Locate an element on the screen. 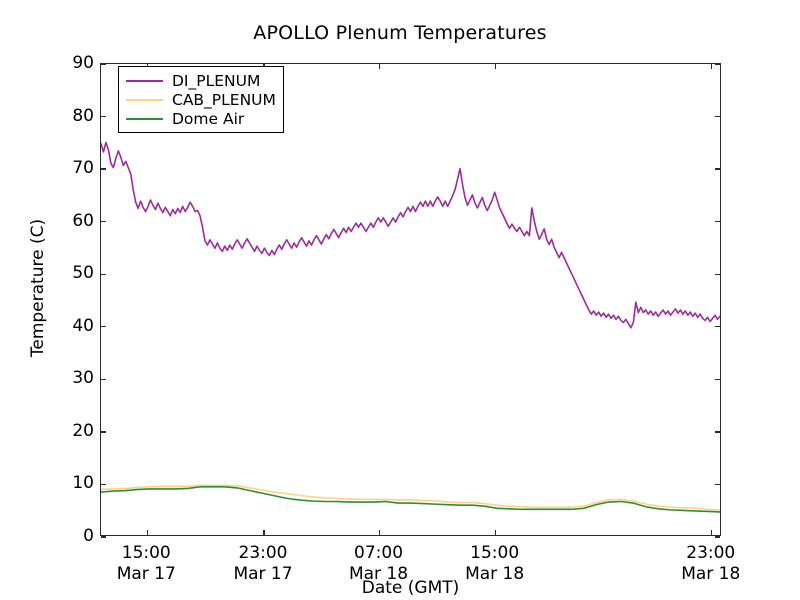 This screenshot has height=600, width=800. x-tick-label: 07:00 Mar 18 is located at coordinates (379, 564).